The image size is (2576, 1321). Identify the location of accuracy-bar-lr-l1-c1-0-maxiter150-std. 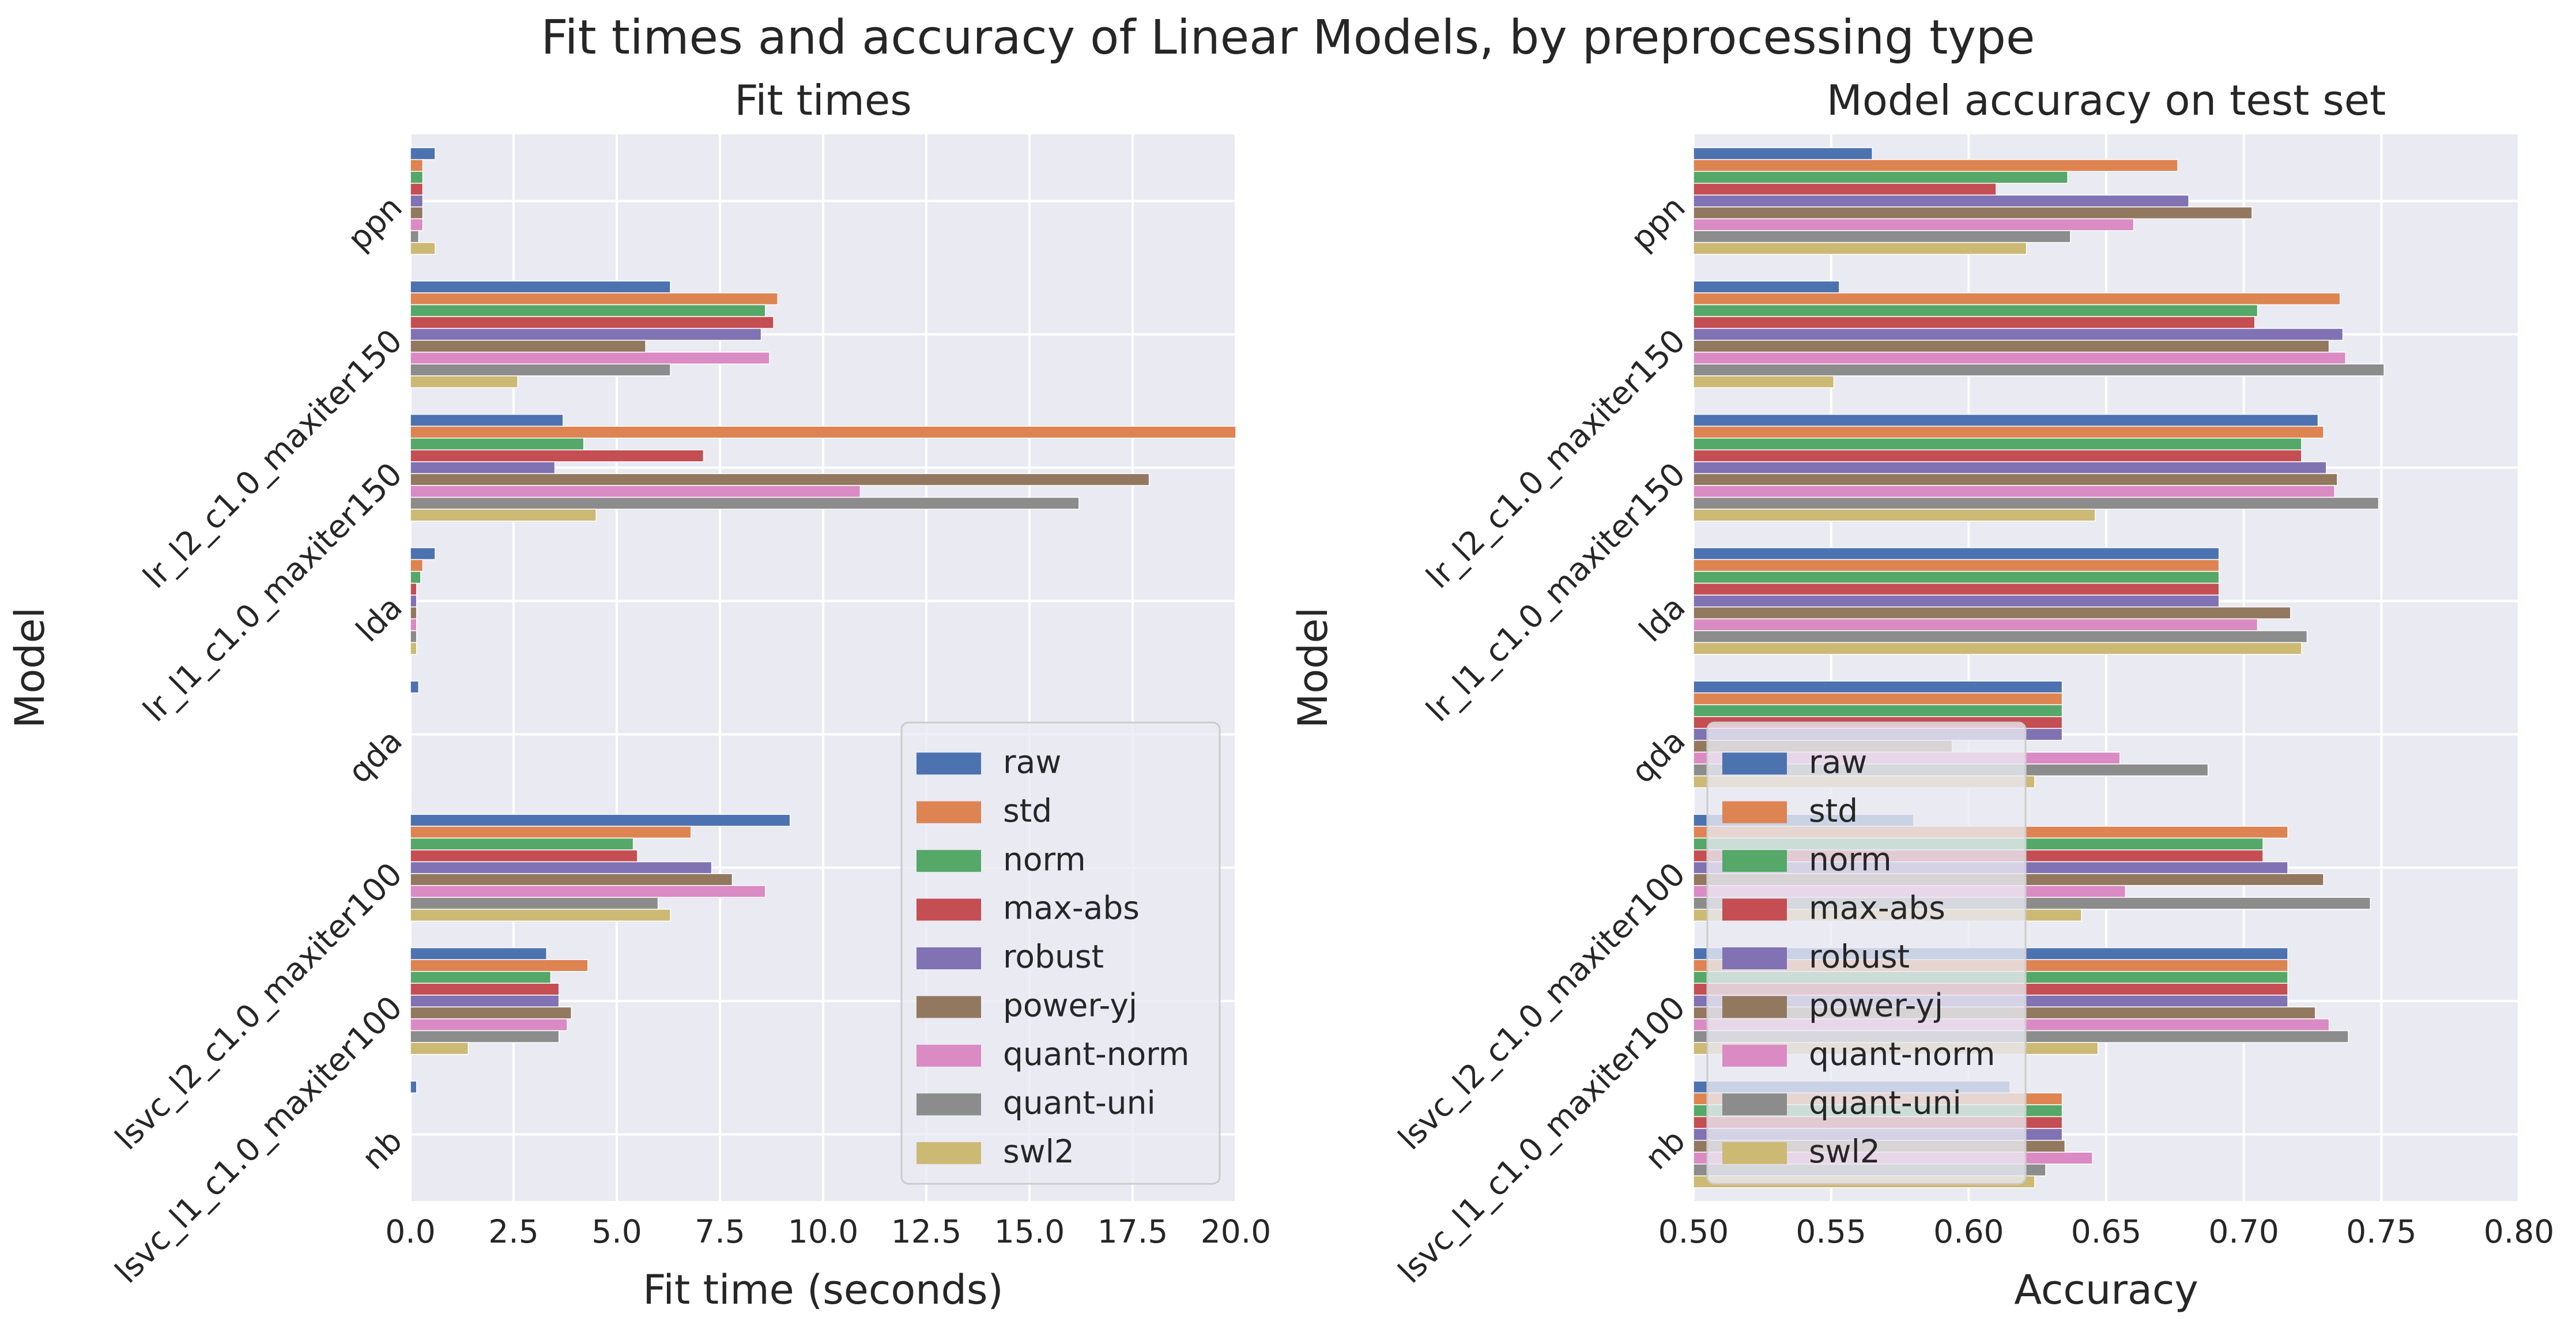
(2008, 432).